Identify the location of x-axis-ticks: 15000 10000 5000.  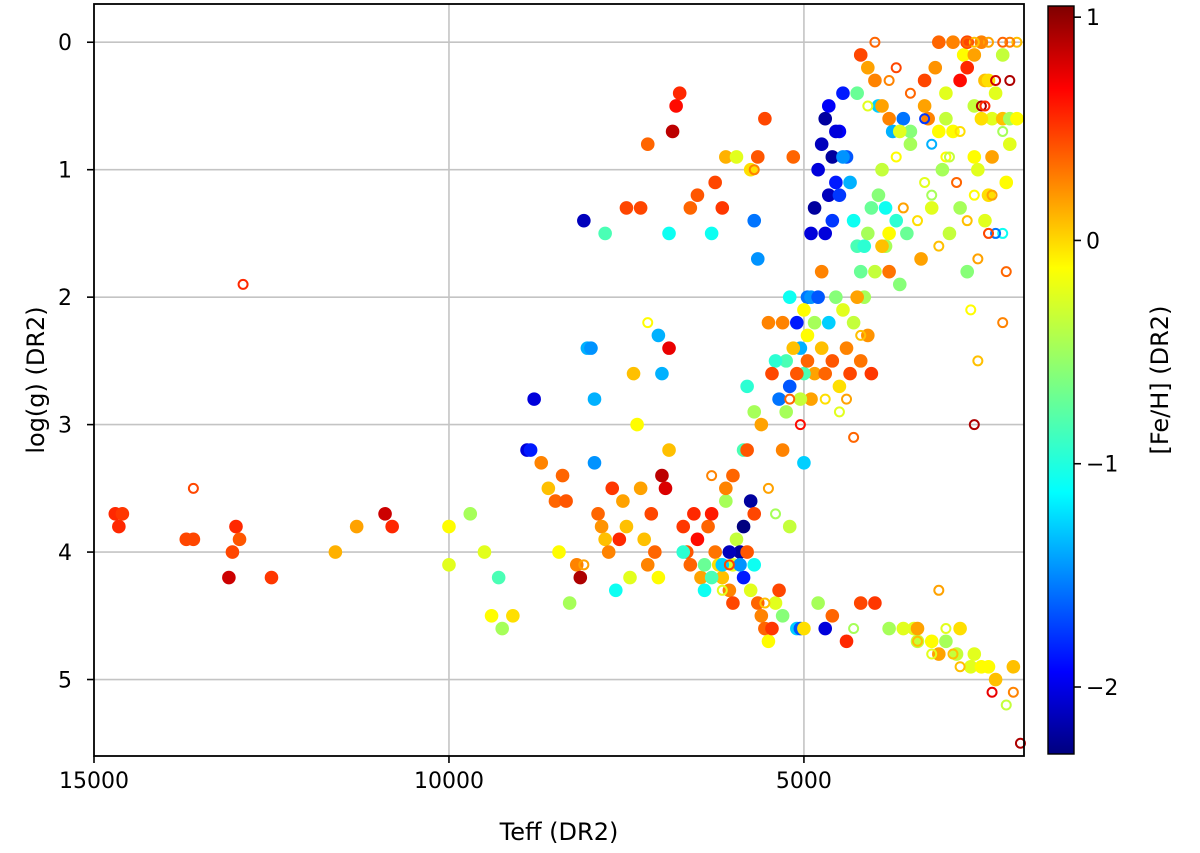
(445, 775).